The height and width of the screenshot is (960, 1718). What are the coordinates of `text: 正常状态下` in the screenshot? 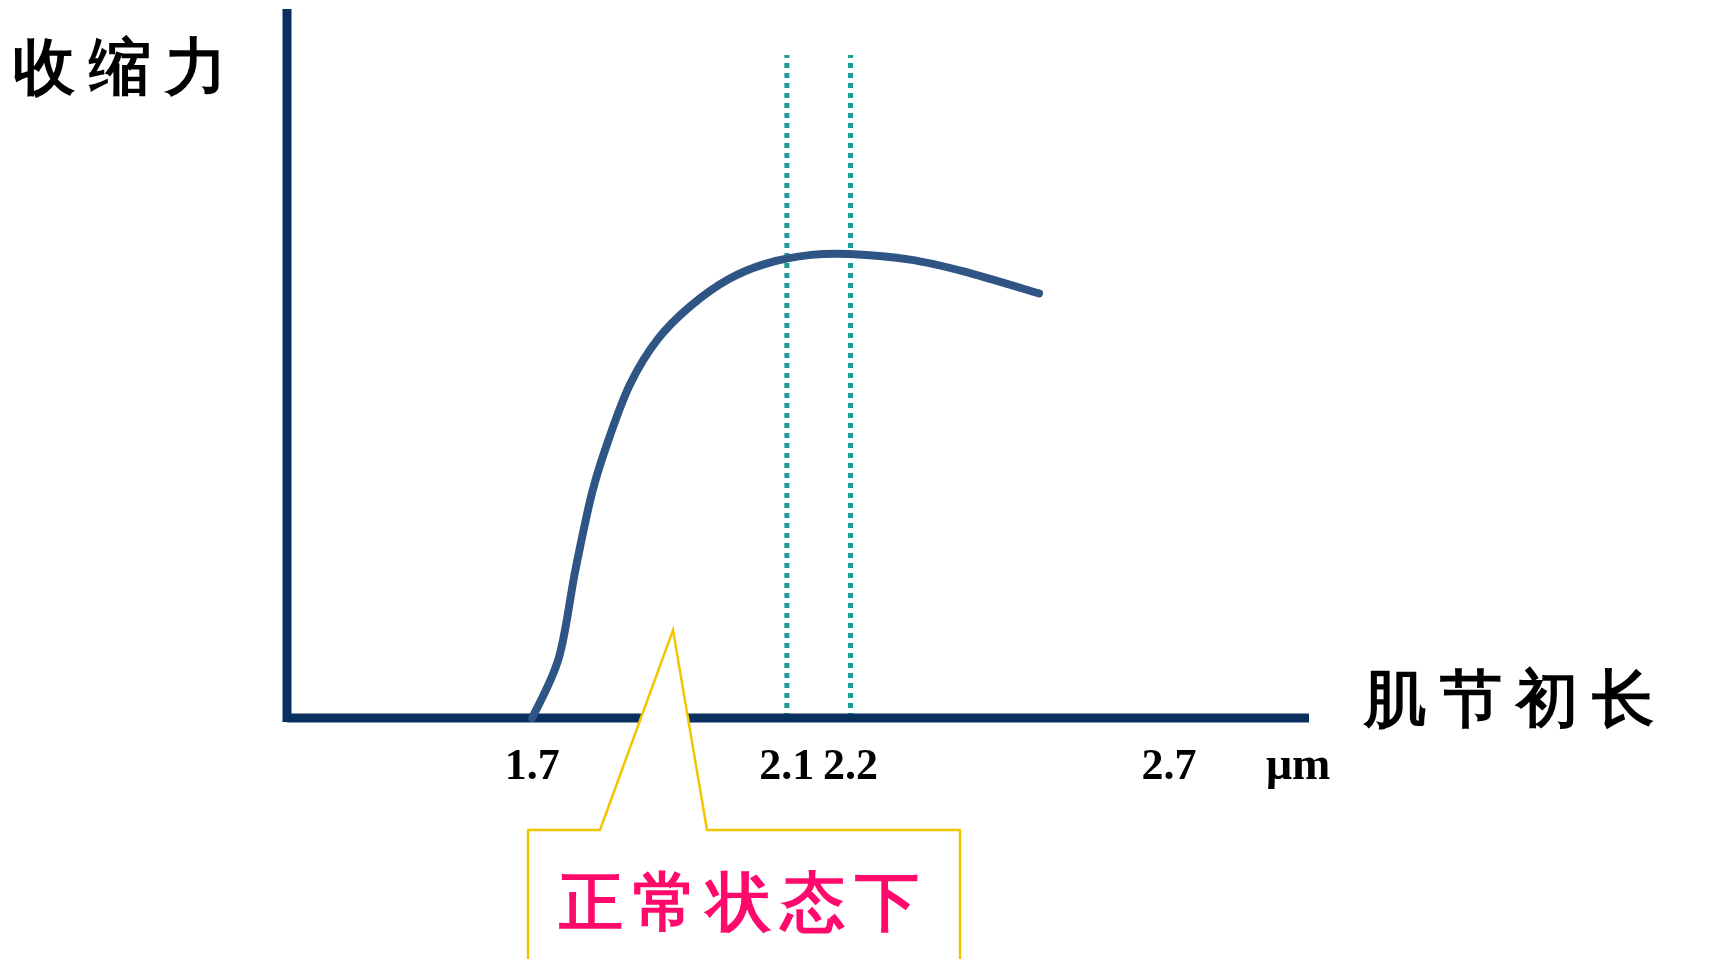 It's located at (743, 902).